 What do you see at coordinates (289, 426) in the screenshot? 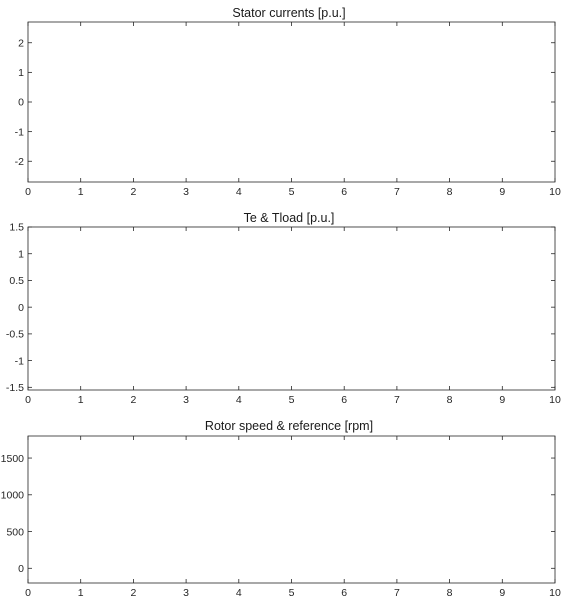
I see `plot-title: Rotor speed & reference [rpm]` at bounding box center [289, 426].